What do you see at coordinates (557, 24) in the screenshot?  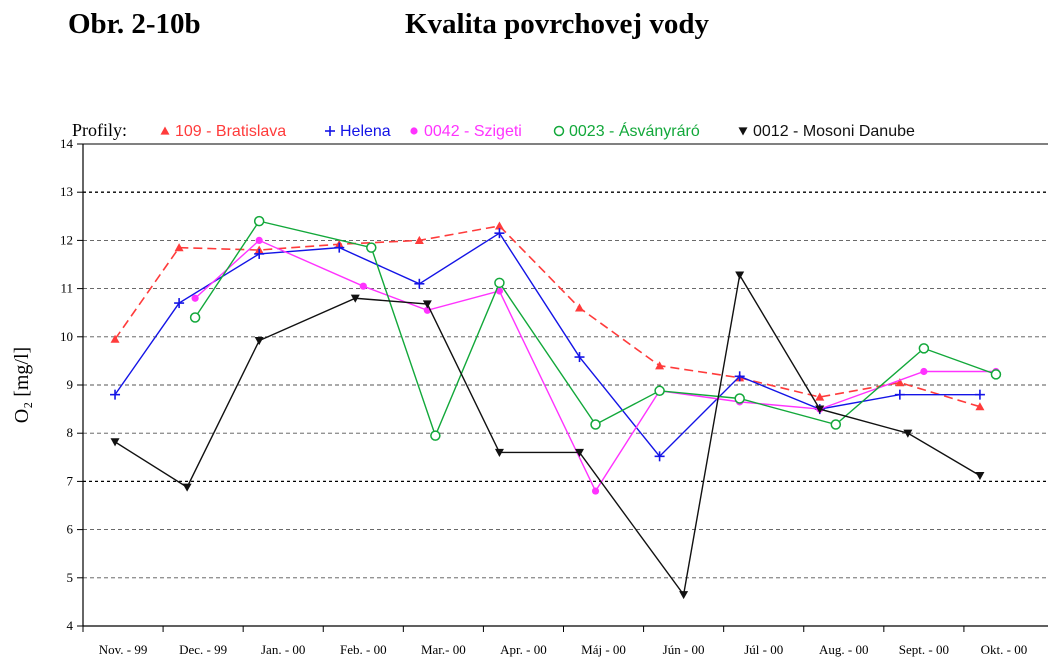 I see `chart-title: Kvalita povrchovej vody` at bounding box center [557, 24].